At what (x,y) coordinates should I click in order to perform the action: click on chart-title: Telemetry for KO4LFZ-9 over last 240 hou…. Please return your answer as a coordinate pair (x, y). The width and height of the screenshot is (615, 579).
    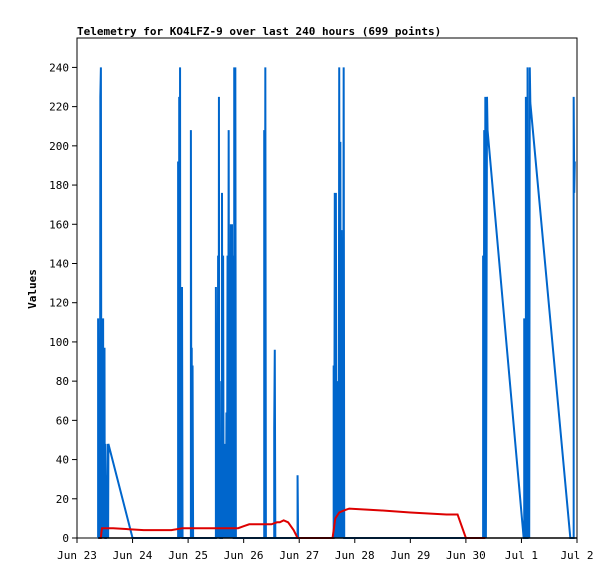
    Looking at the image, I should click on (259, 31).